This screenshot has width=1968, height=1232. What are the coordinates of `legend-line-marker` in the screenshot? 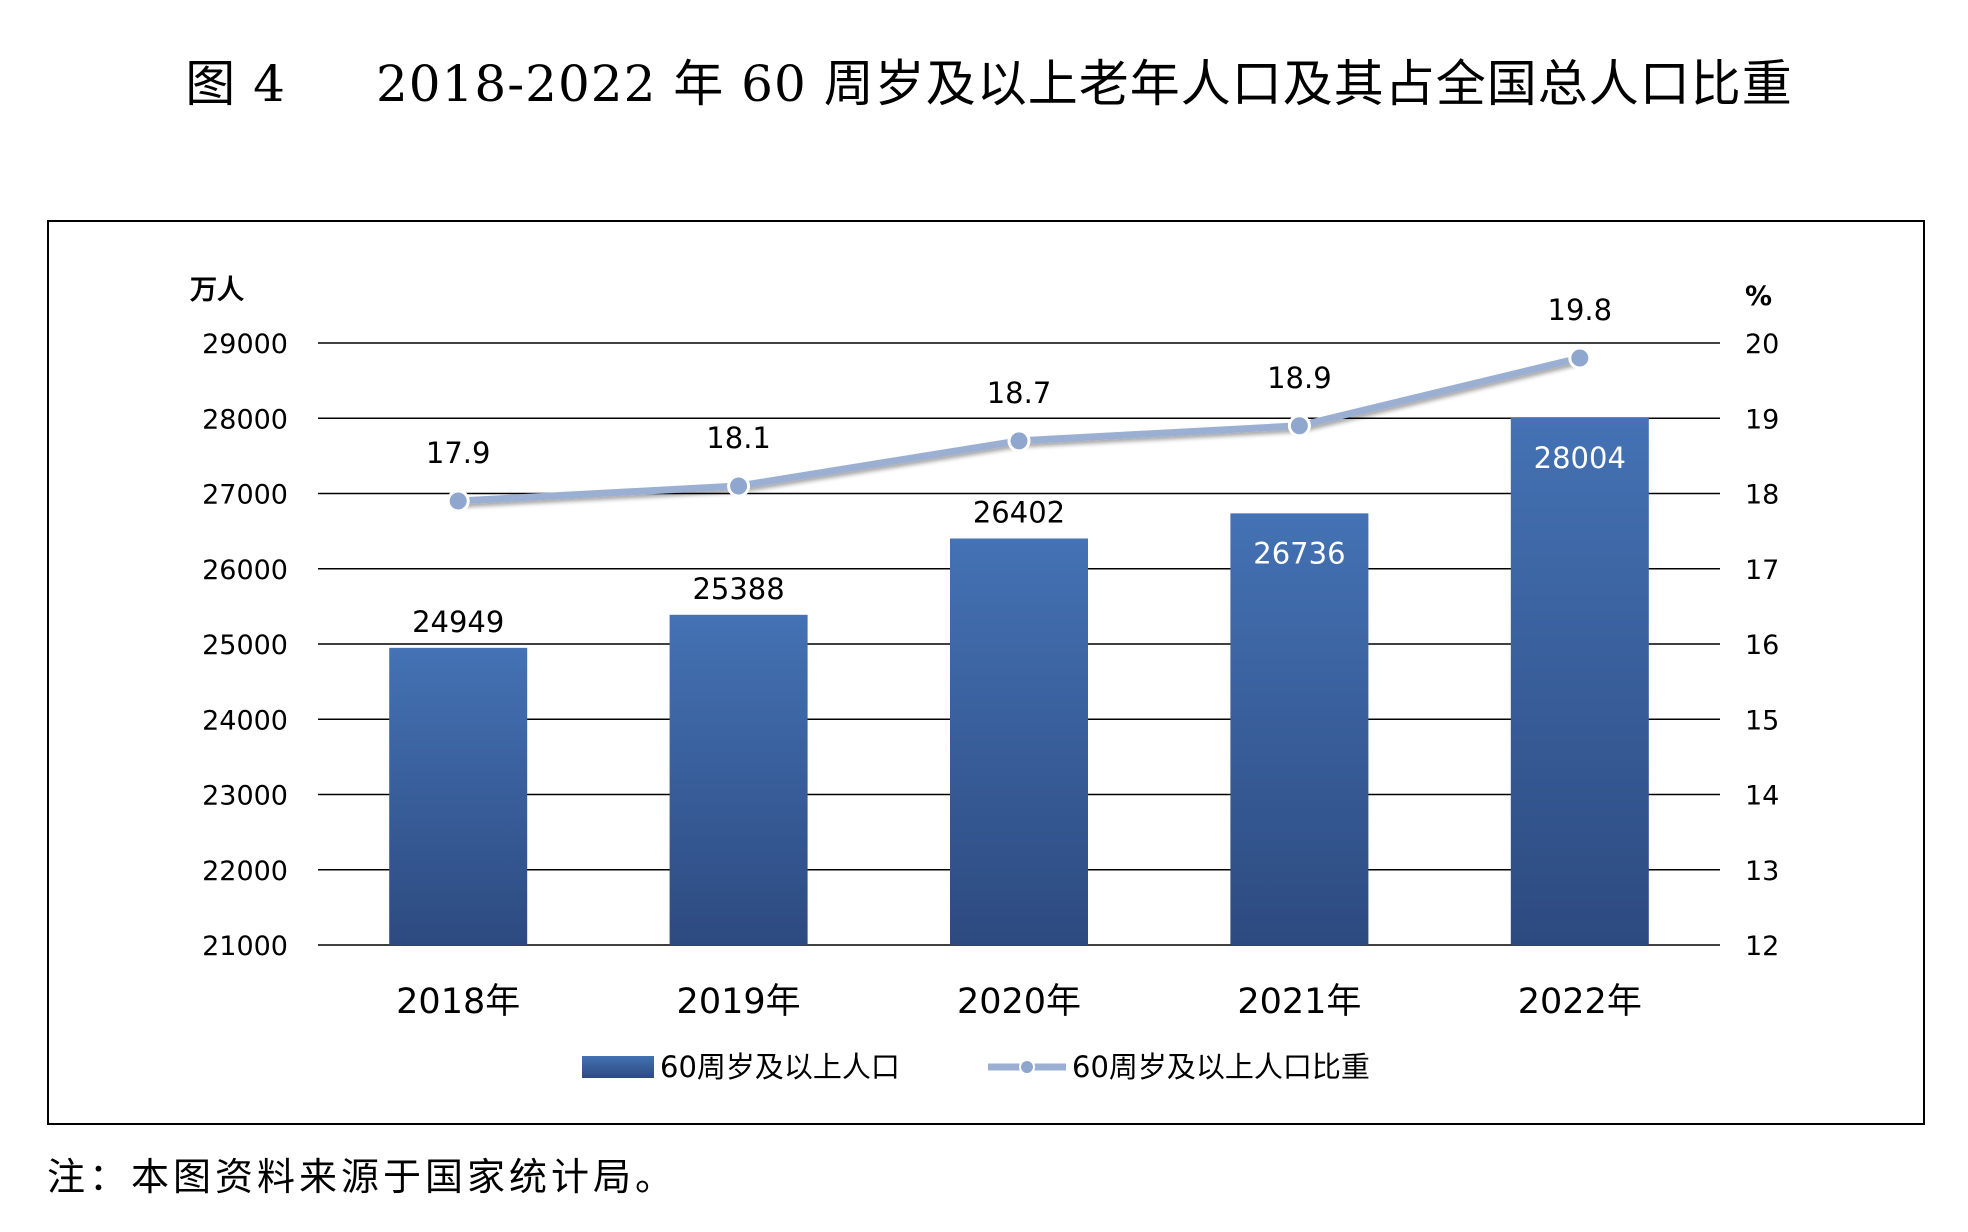 It's located at (1027, 1067).